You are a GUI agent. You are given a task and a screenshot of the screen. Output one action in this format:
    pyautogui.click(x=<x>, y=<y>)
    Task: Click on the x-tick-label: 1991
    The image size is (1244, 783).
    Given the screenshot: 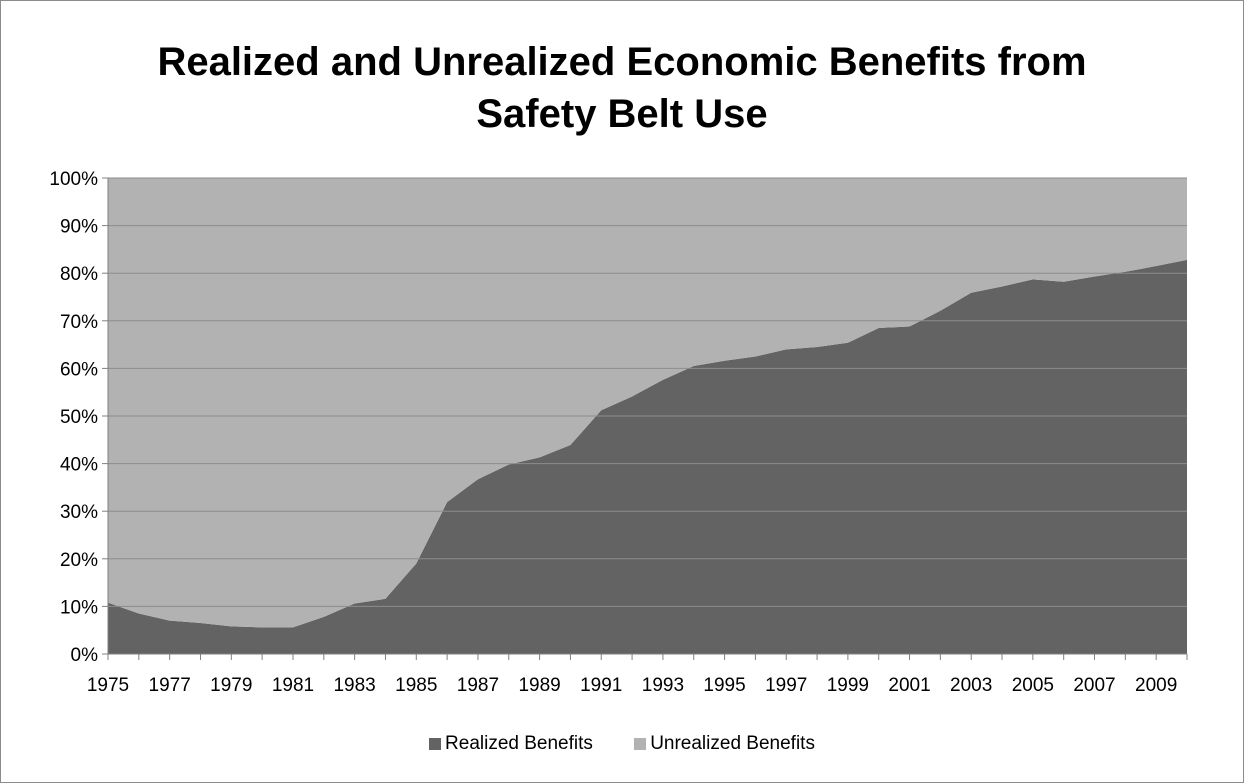 What is the action you would take?
    pyautogui.click(x=601, y=685)
    